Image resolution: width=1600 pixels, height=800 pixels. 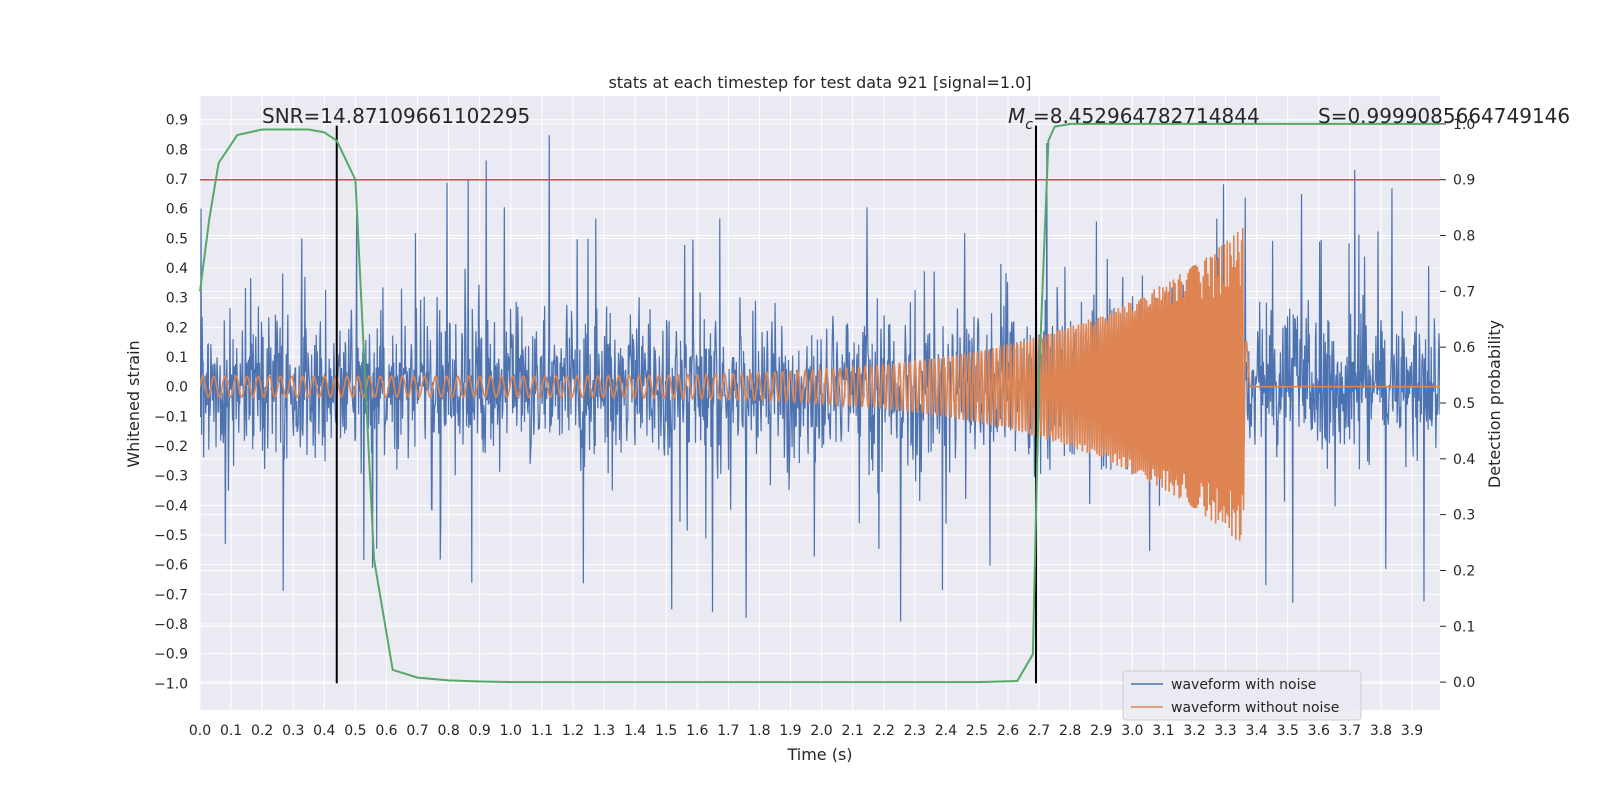 I want to click on x-tick-label: 0.3, so click(x=293, y=731).